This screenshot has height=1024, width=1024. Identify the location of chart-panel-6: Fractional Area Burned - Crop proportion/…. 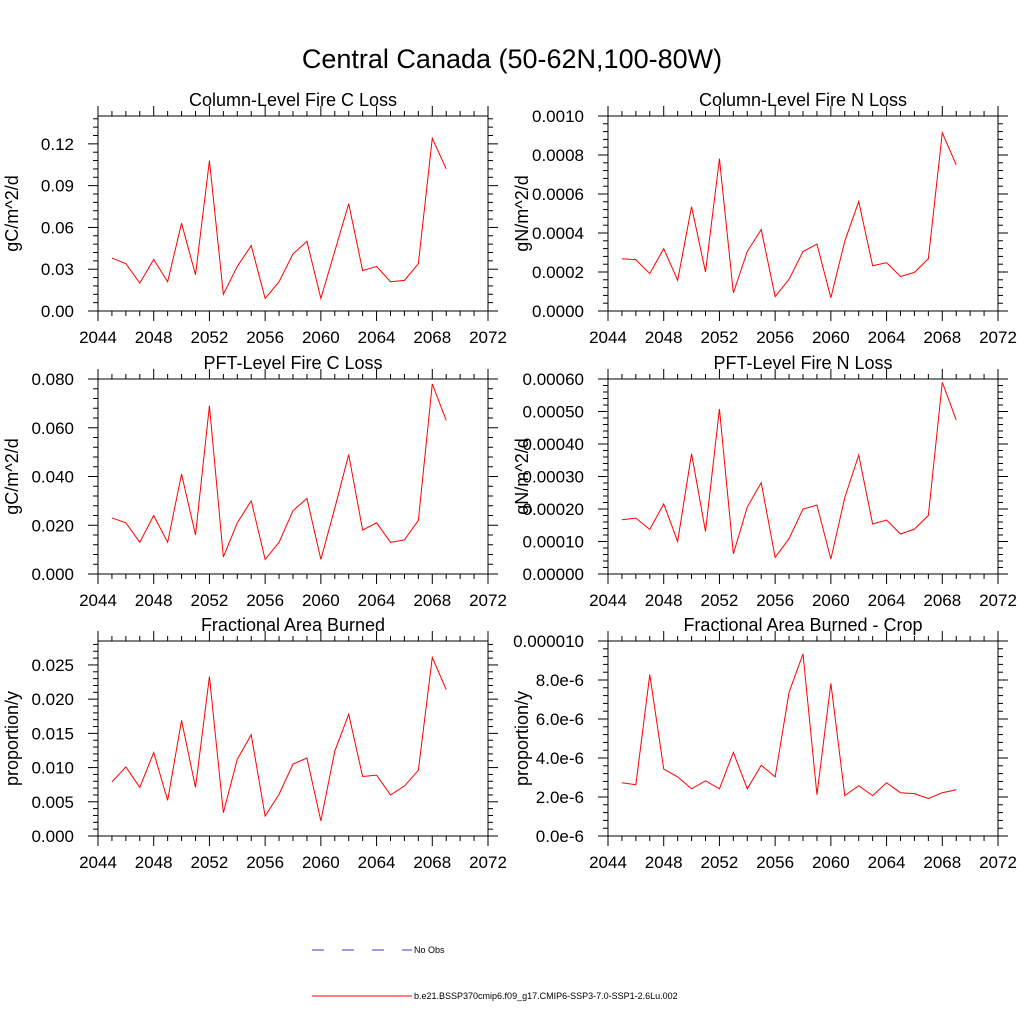
(764, 743).